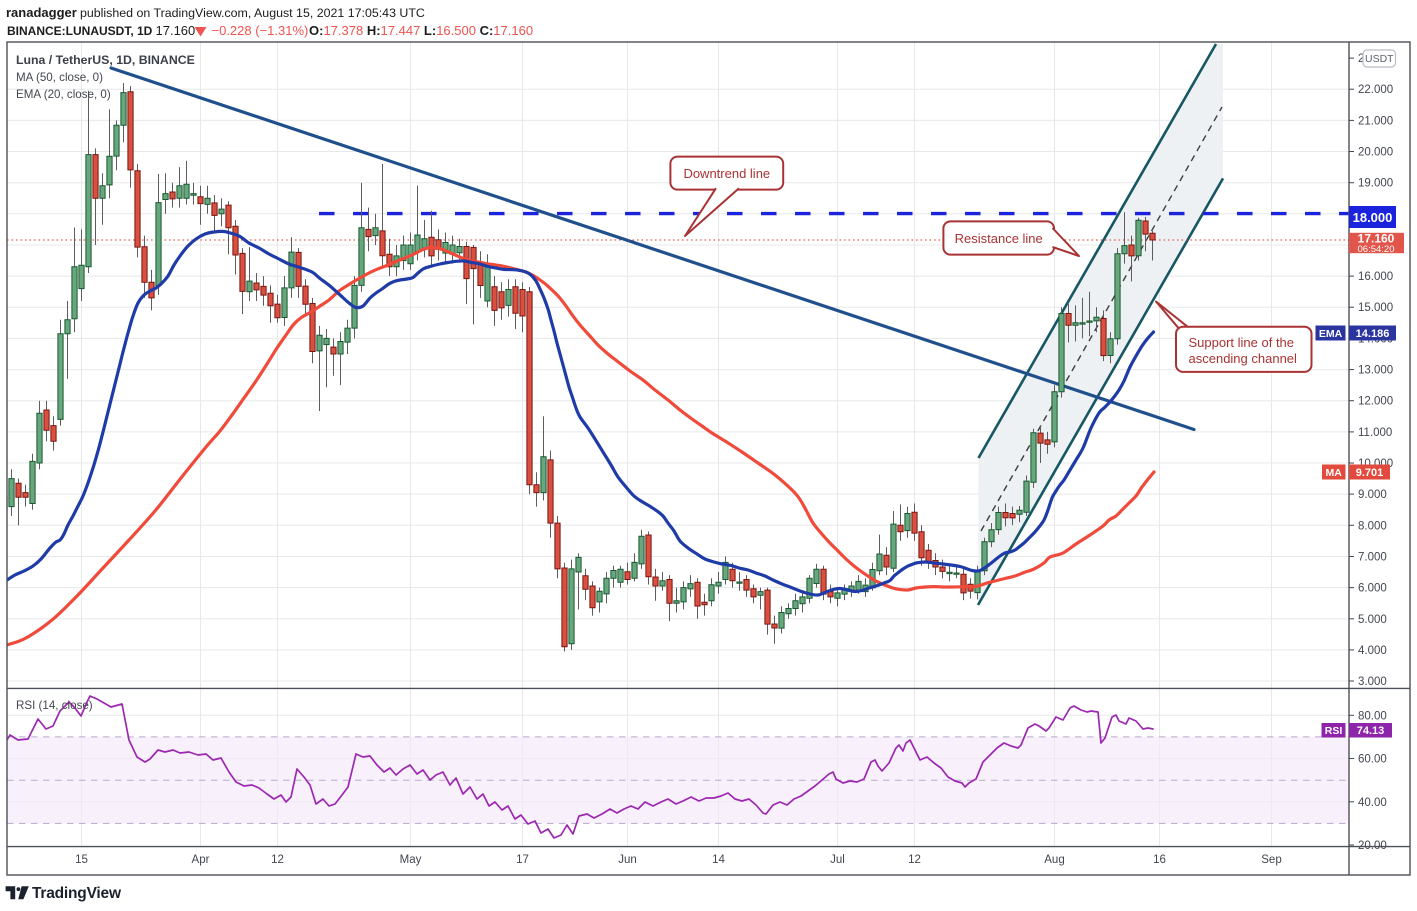 The image size is (1417, 911). I want to click on svg-text: 18.000, so click(1373, 217).